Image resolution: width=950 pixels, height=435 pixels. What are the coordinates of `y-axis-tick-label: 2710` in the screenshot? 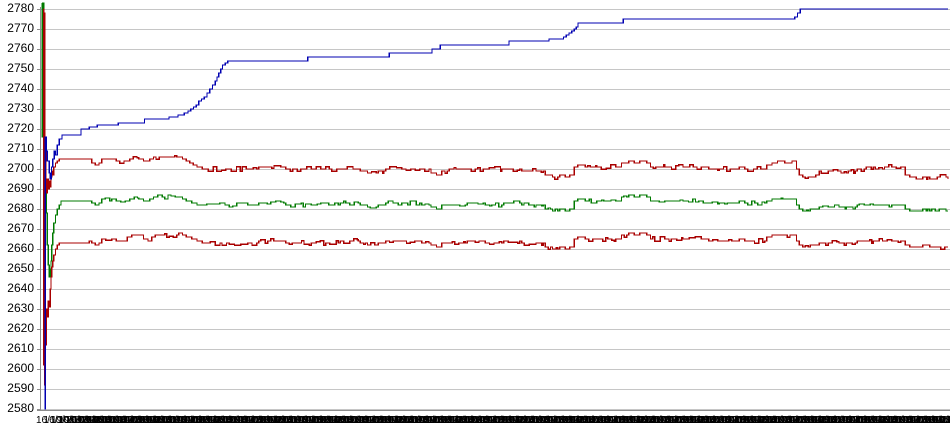 It's located at (20, 148).